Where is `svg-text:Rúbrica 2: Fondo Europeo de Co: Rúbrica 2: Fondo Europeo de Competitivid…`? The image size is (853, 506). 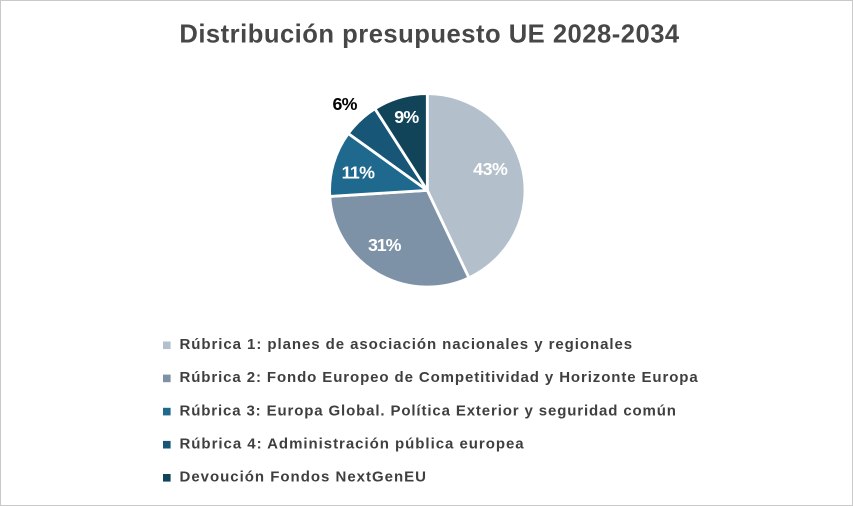 svg-text:Rúbrica 2: Fondo Europeo de Co: Rúbrica 2: Fondo Europeo de Competitivid… is located at coordinates (439, 377).